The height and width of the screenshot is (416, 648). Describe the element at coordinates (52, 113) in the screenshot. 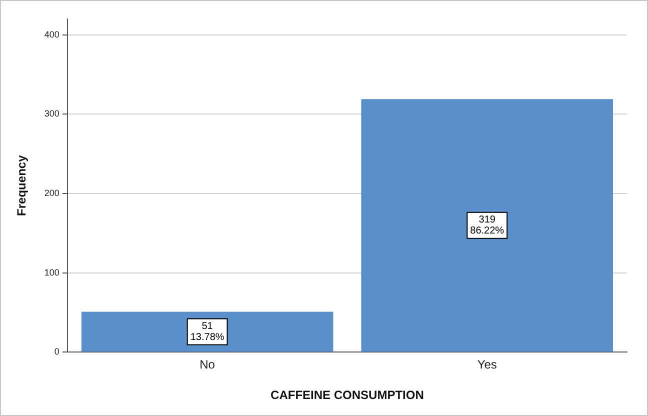

I see `y-tick-label: 300` at that location.